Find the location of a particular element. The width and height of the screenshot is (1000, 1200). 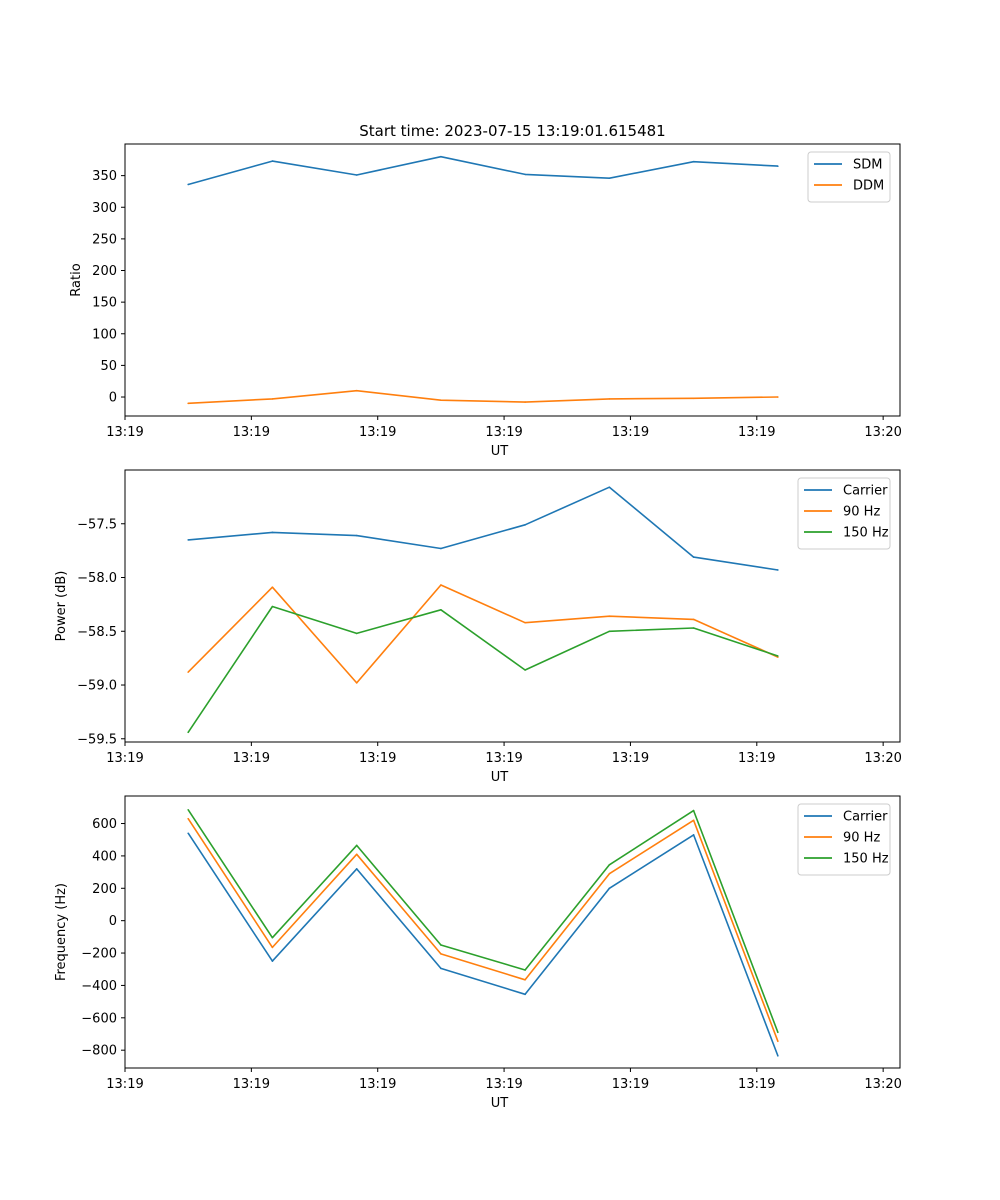

y-tick-label: −600 is located at coordinates (99, 1018).